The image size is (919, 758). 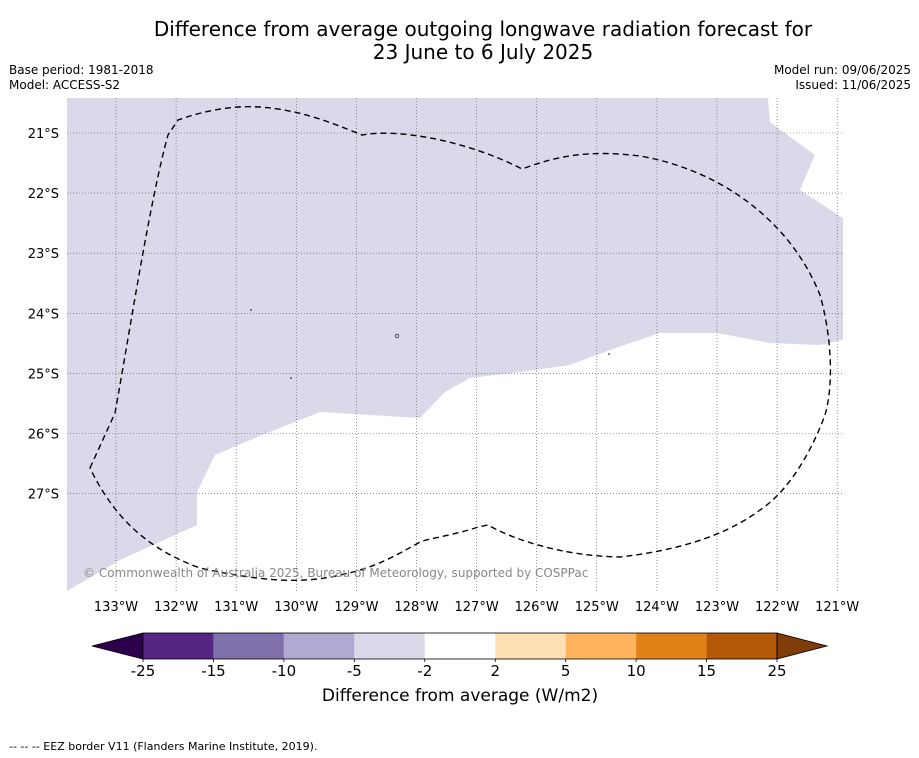 I want to click on colorbar-tick-label: -2, so click(x=424, y=671).